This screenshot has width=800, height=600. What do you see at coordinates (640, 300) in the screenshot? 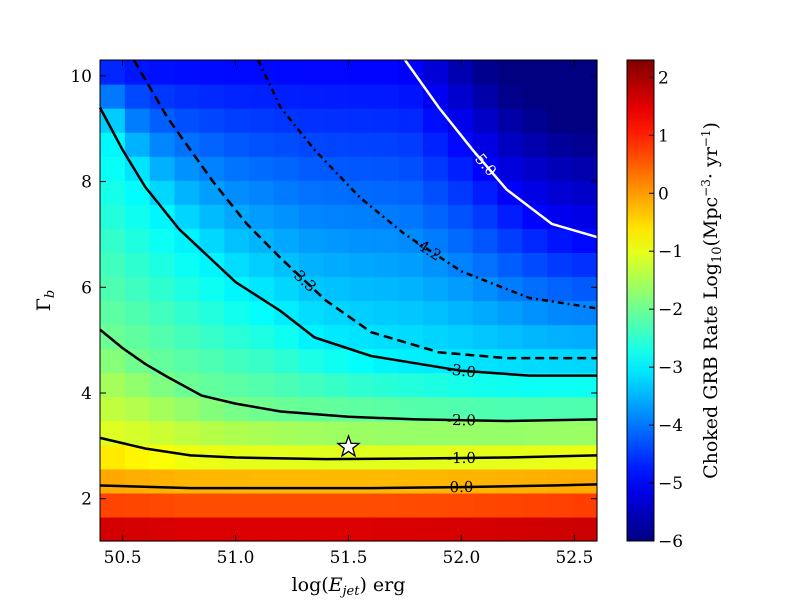
I see `colorbar` at bounding box center [640, 300].